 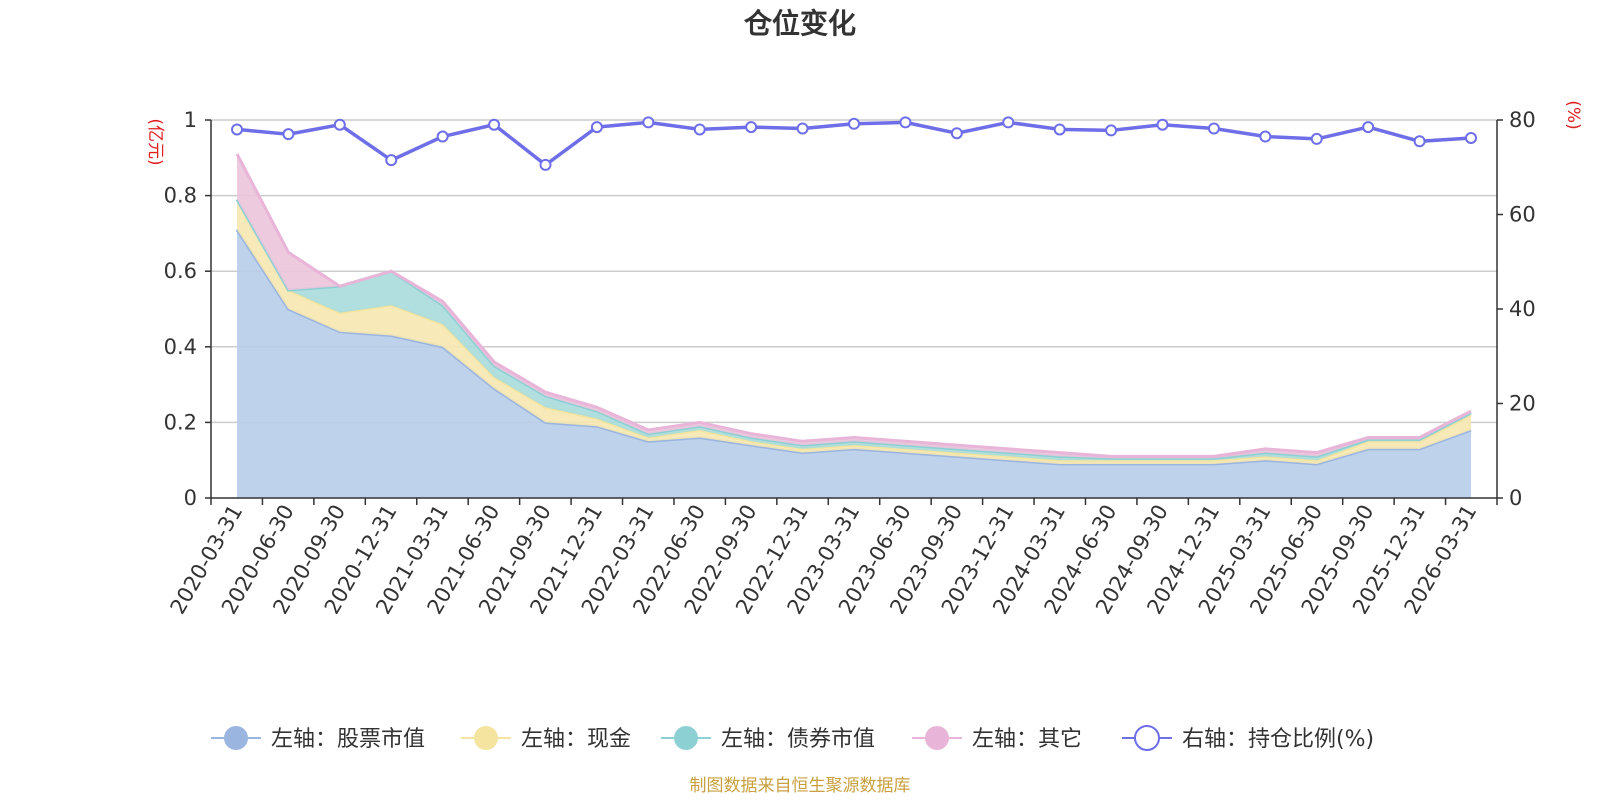 I want to click on legend-label: 右轴：持仓比例(%), so click(x=1278, y=739).